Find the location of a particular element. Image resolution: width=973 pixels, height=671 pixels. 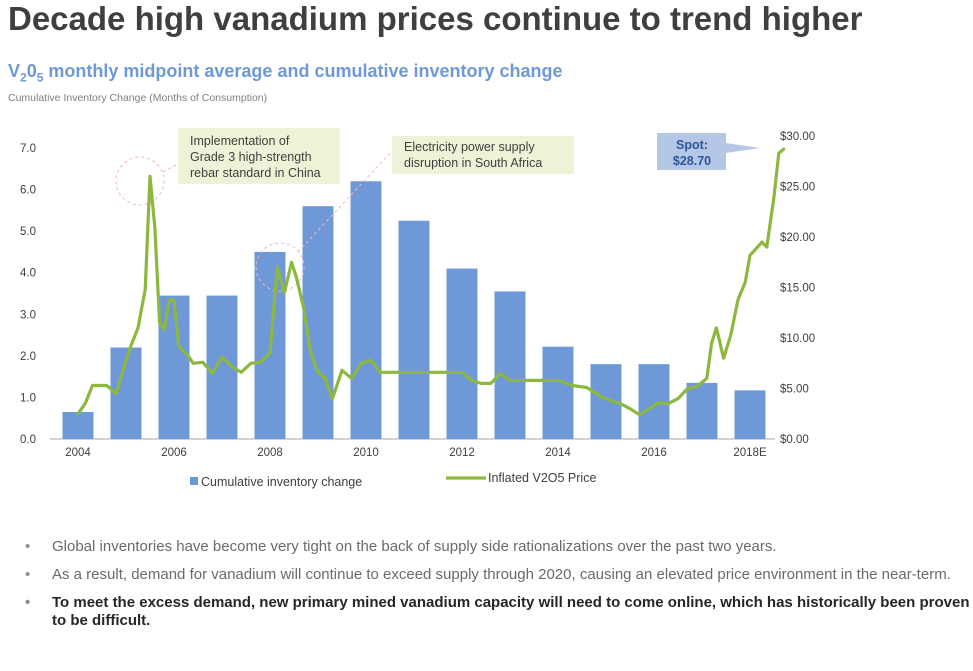

annotation-box-power is located at coordinates (483, 155).